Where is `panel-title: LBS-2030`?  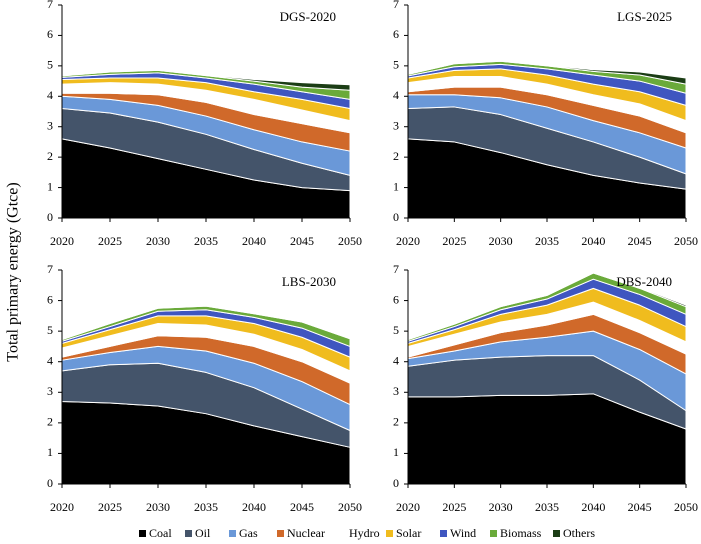 panel-title: LBS-2030 is located at coordinates (309, 281).